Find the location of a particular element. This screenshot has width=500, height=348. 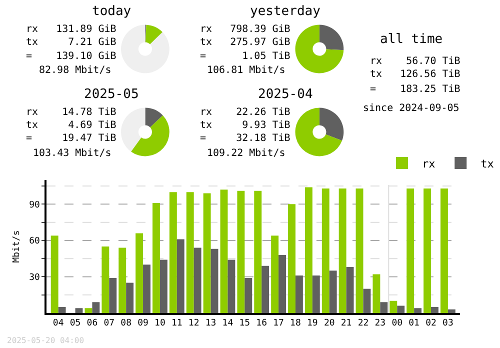

text: rx 14.78 TiB is located at coordinates (71, 112).